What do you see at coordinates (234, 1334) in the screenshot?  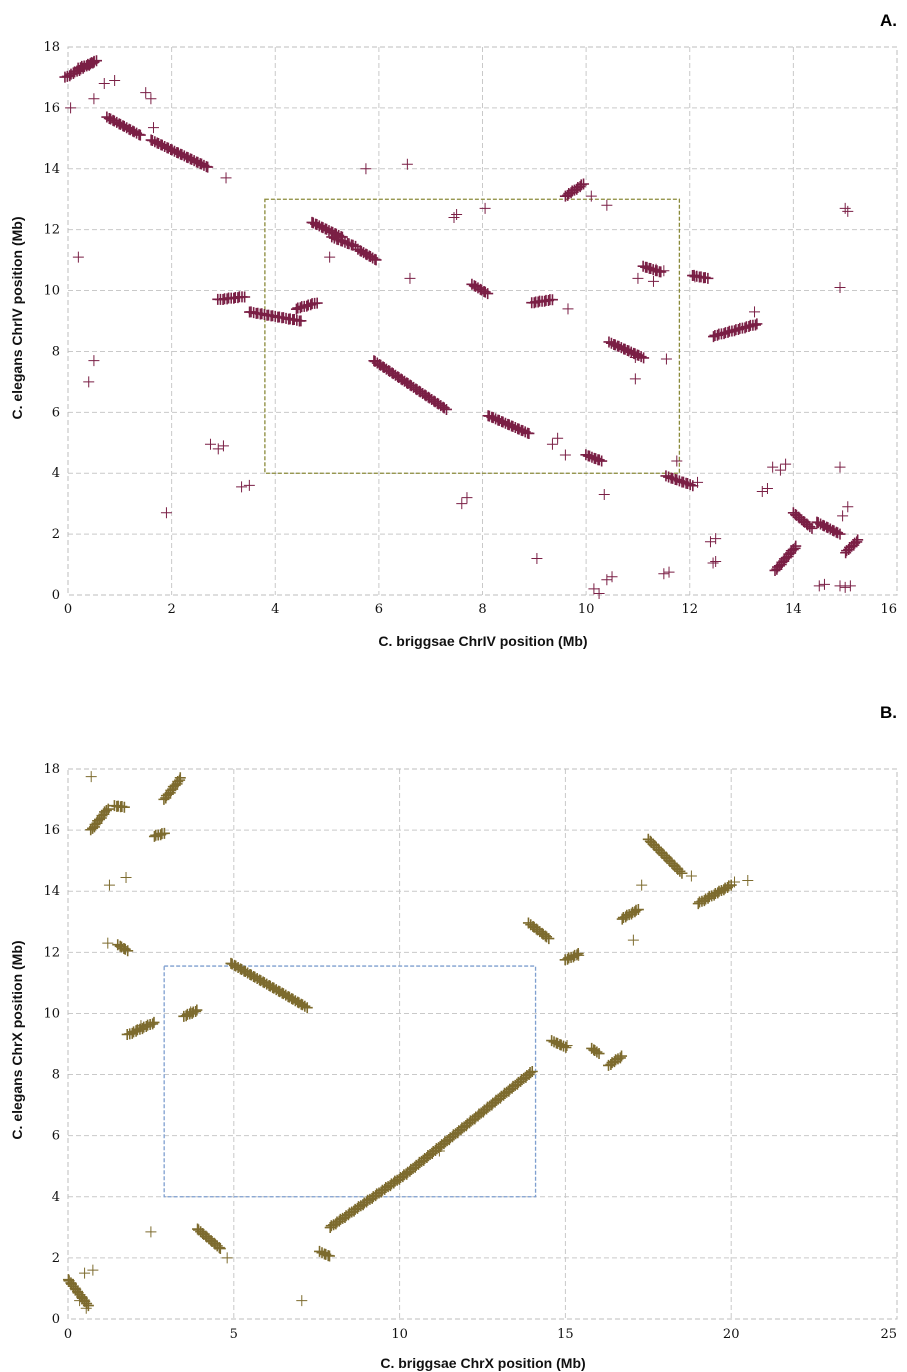 I see `x-tick-label: 5` at bounding box center [234, 1334].